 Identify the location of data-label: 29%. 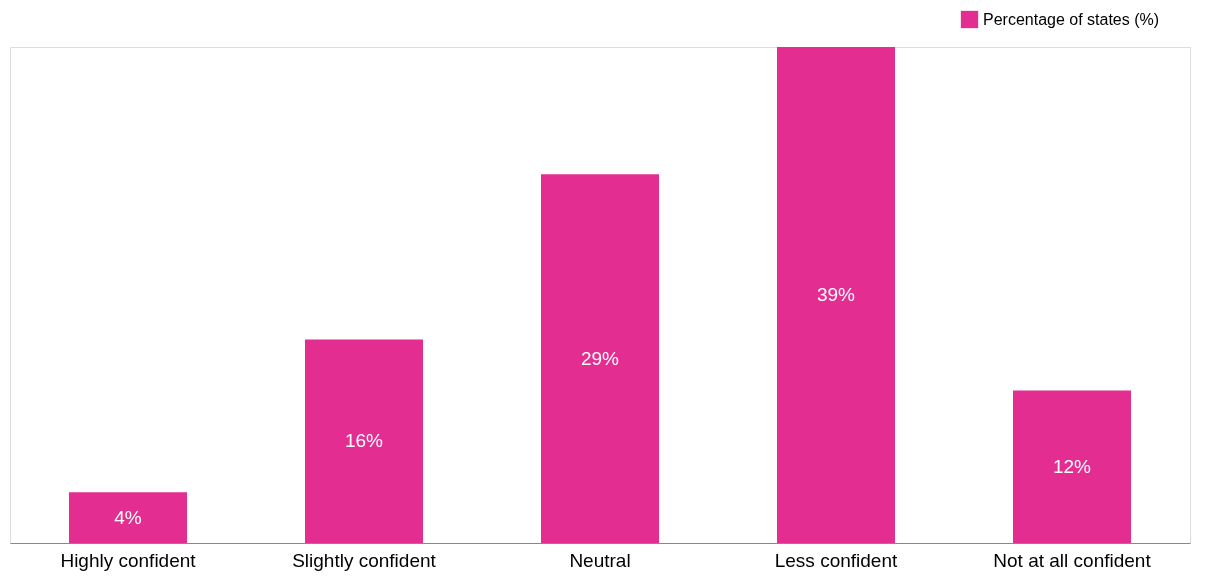
(600, 358).